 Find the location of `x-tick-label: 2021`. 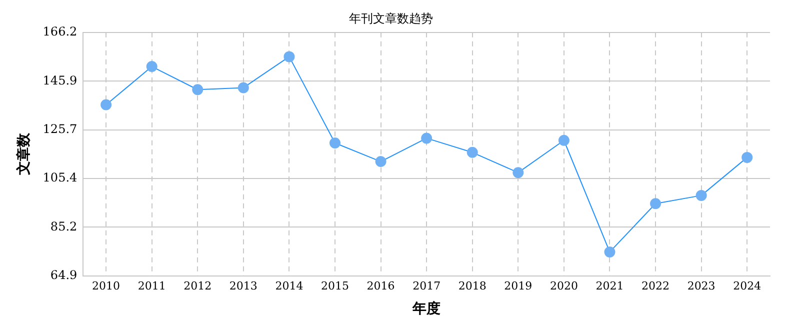

x-tick-label: 2021 is located at coordinates (610, 285).